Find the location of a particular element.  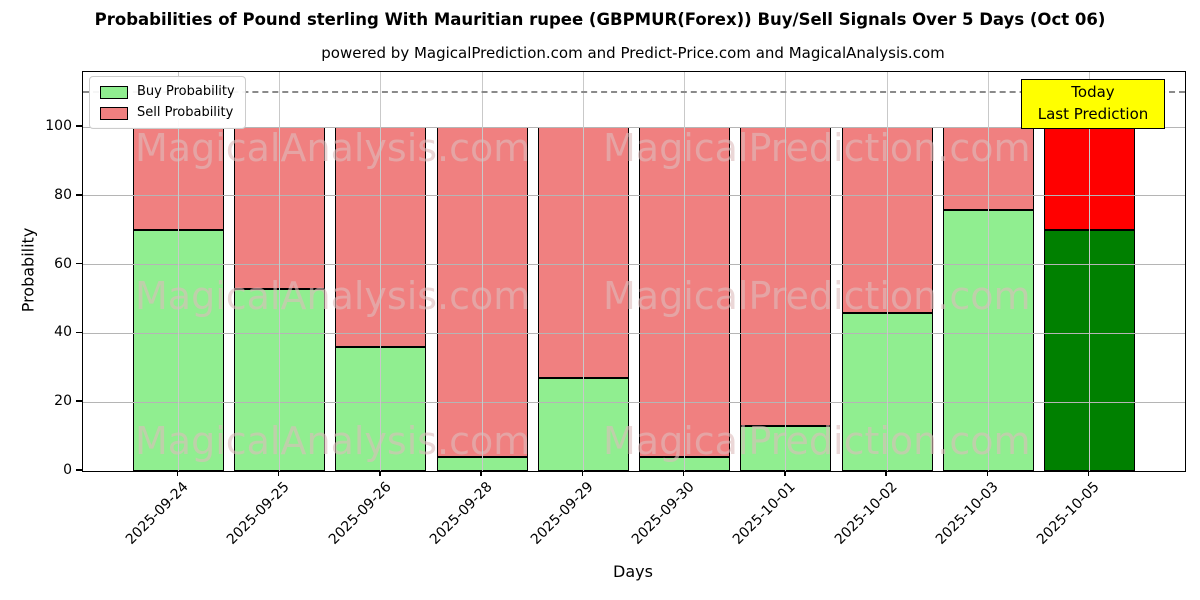

legend-label-buy: Buy Probability is located at coordinates (186, 91).